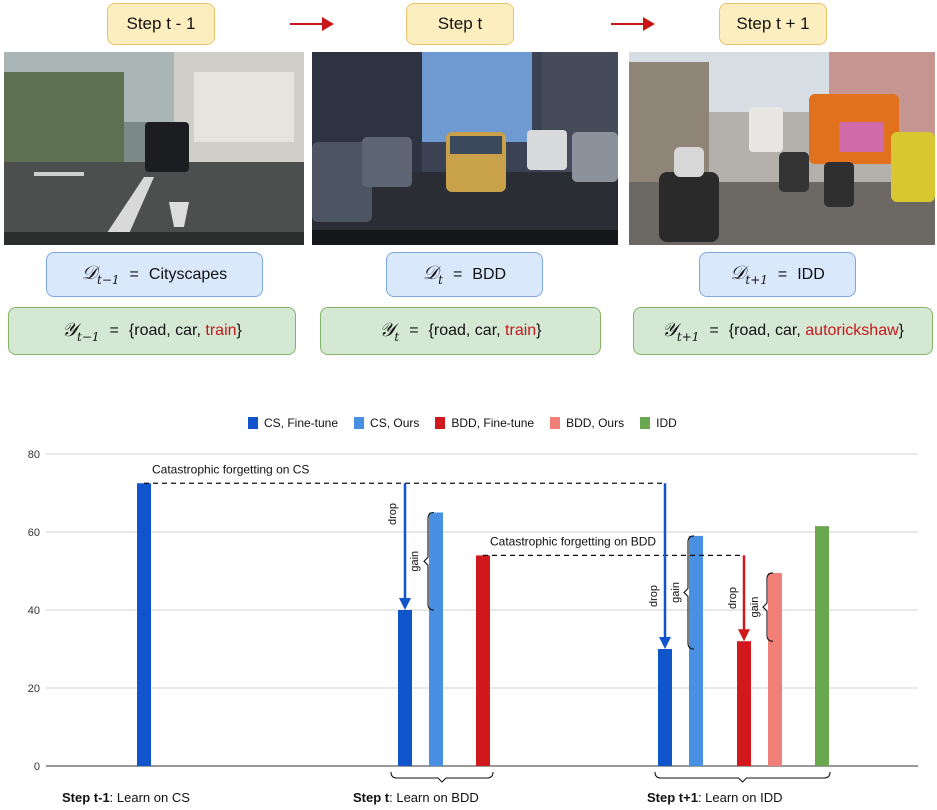  I want to click on drop-arrow-cs-step-t-head, so click(405, 604).